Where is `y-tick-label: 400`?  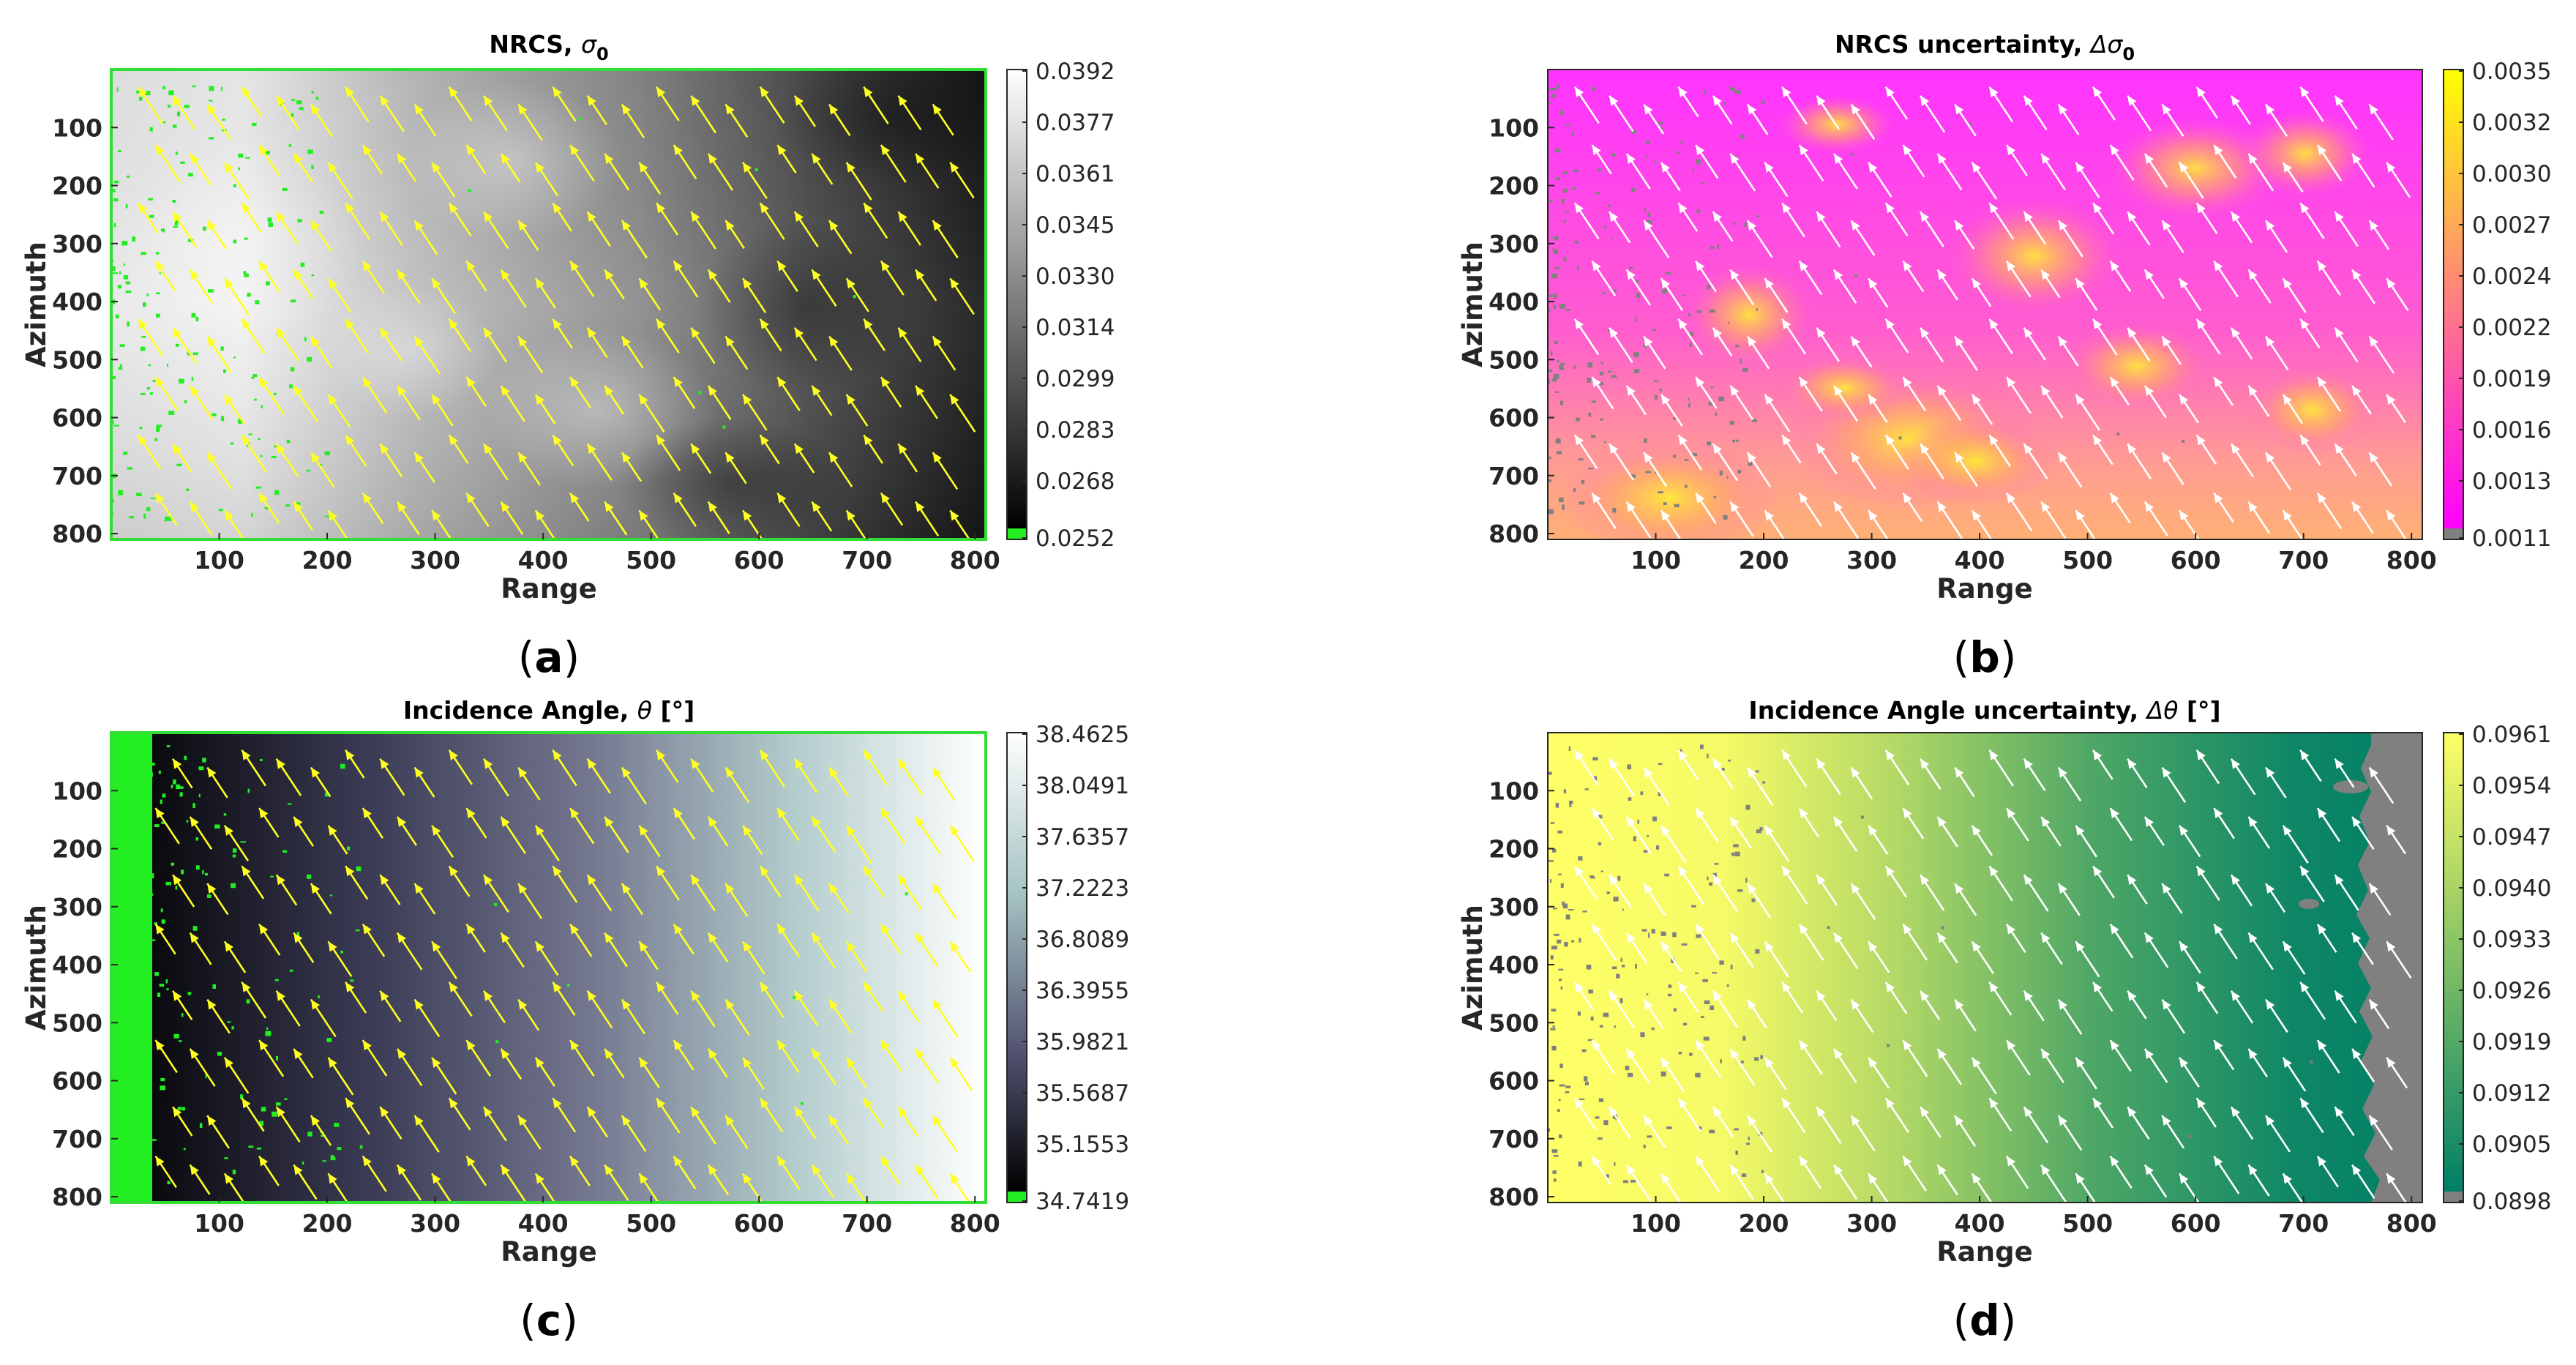 y-tick-label: 400 is located at coordinates (77, 965).